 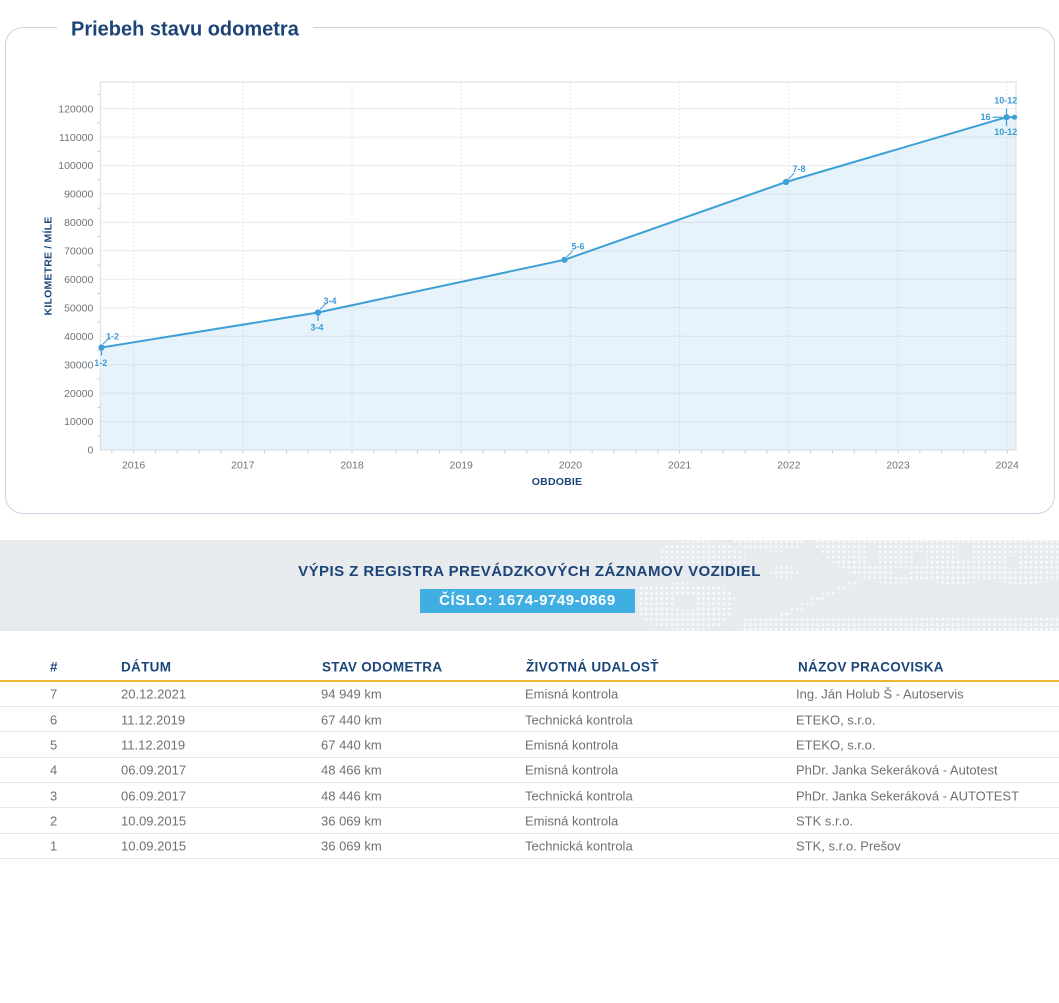 What do you see at coordinates (75, 109) in the screenshot?
I see `svg-text: 120000` at bounding box center [75, 109].